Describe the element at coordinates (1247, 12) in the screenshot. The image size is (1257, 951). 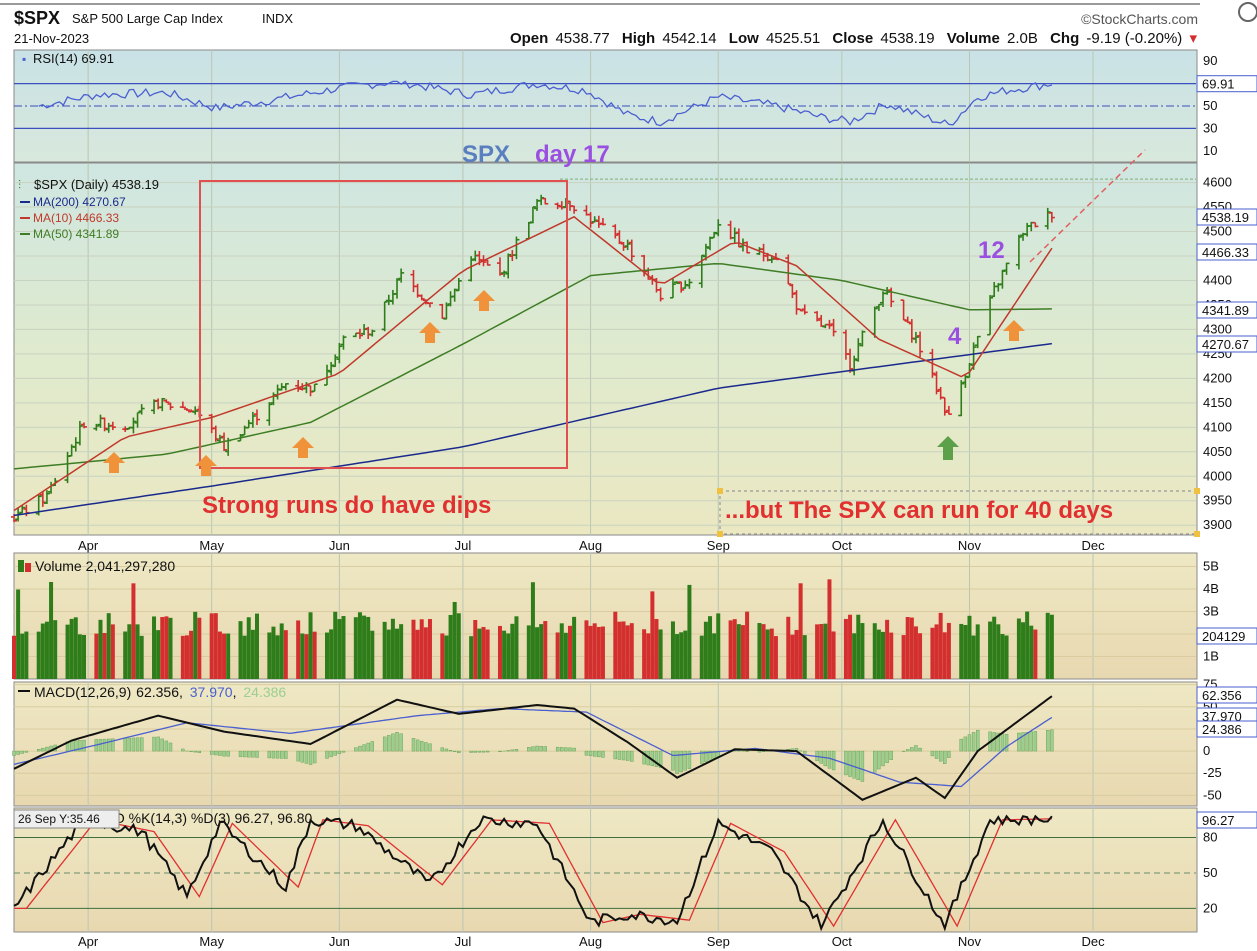
I see `close-icon` at that location.